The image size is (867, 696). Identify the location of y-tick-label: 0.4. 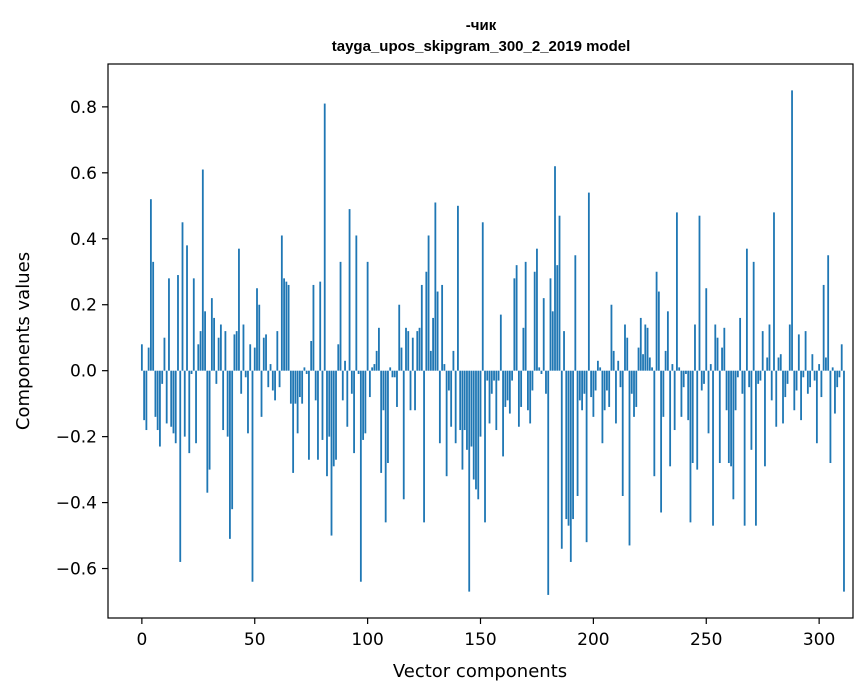
(83, 240).